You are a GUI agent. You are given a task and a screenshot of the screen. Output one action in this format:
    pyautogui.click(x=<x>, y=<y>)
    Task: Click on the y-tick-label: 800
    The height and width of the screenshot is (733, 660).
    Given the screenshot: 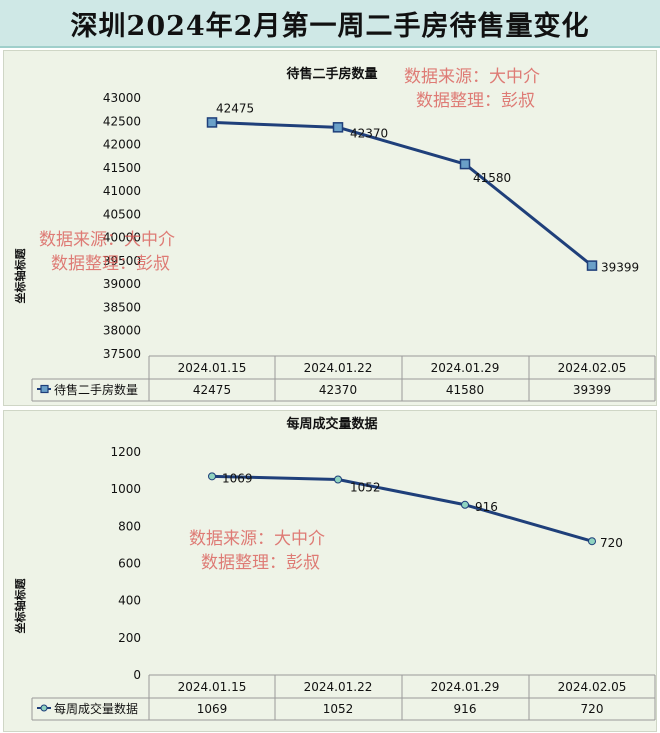 What is the action you would take?
    pyautogui.click(x=129, y=526)
    